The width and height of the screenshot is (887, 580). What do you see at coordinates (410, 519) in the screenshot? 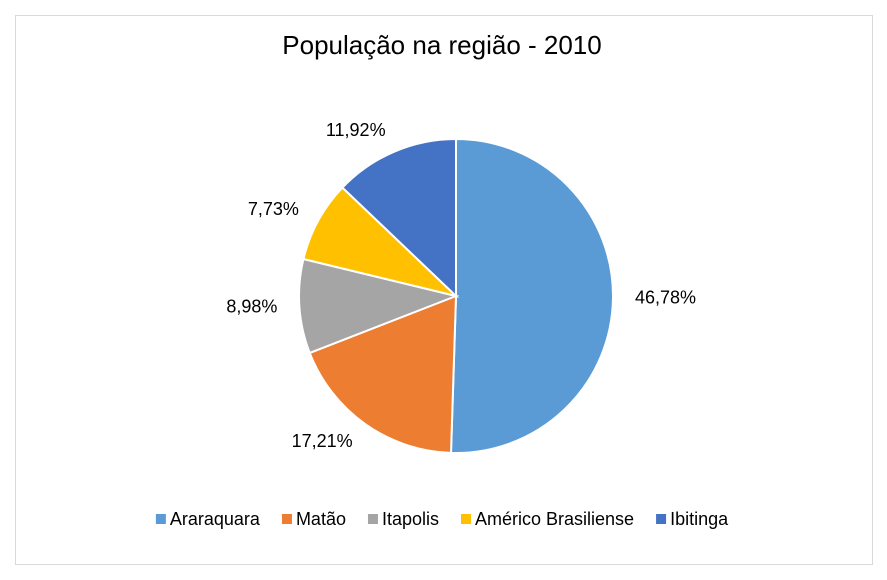
I see `legend-label: Itapolis` at bounding box center [410, 519].